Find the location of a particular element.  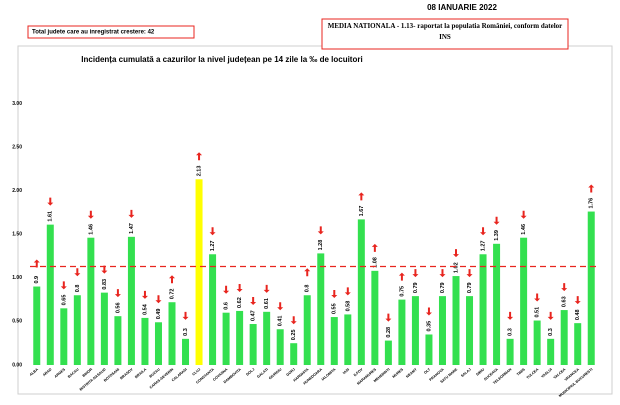

value-label: 0.6 is located at coordinates (227, 306).